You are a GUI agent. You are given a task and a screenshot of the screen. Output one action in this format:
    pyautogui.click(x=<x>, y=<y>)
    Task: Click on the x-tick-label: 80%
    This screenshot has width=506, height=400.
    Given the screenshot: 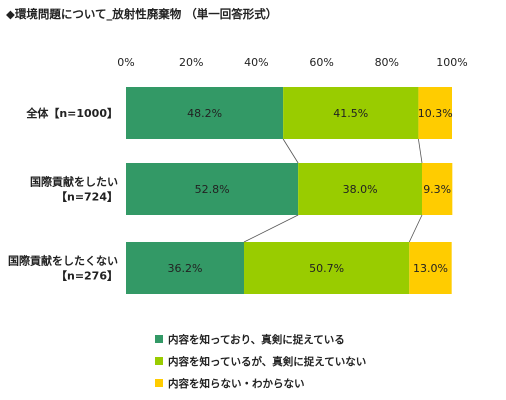 What is the action you would take?
    pyautogui.click(x=387, y=62)
    